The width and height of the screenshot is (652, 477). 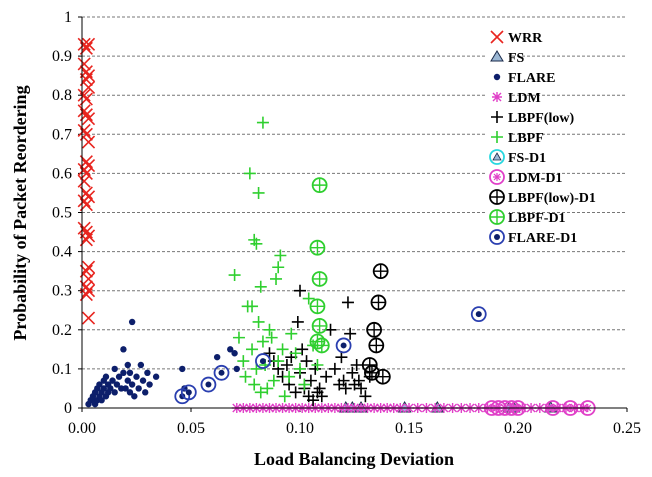 What do you see at coordinates (330, 355) in the screenshot?
I see `series-flare-d1` at bounding box center [330, 355].